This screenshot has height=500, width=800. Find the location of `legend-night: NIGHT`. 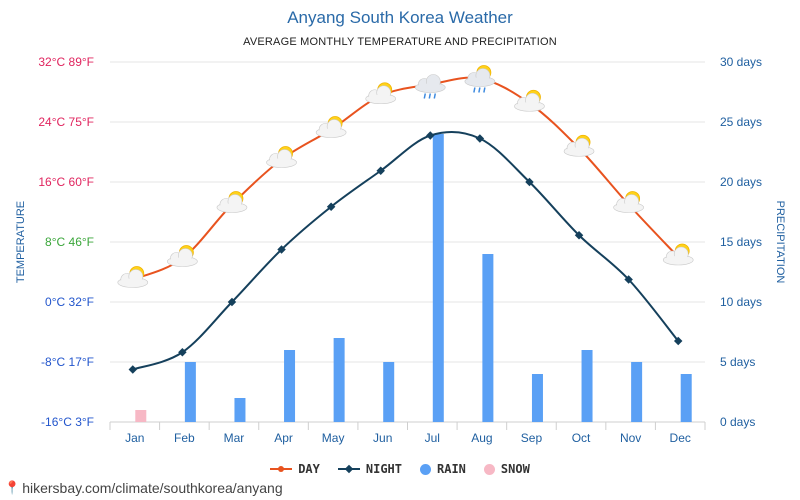

legend-night: NIGHT is located at coordinates (369, 469).